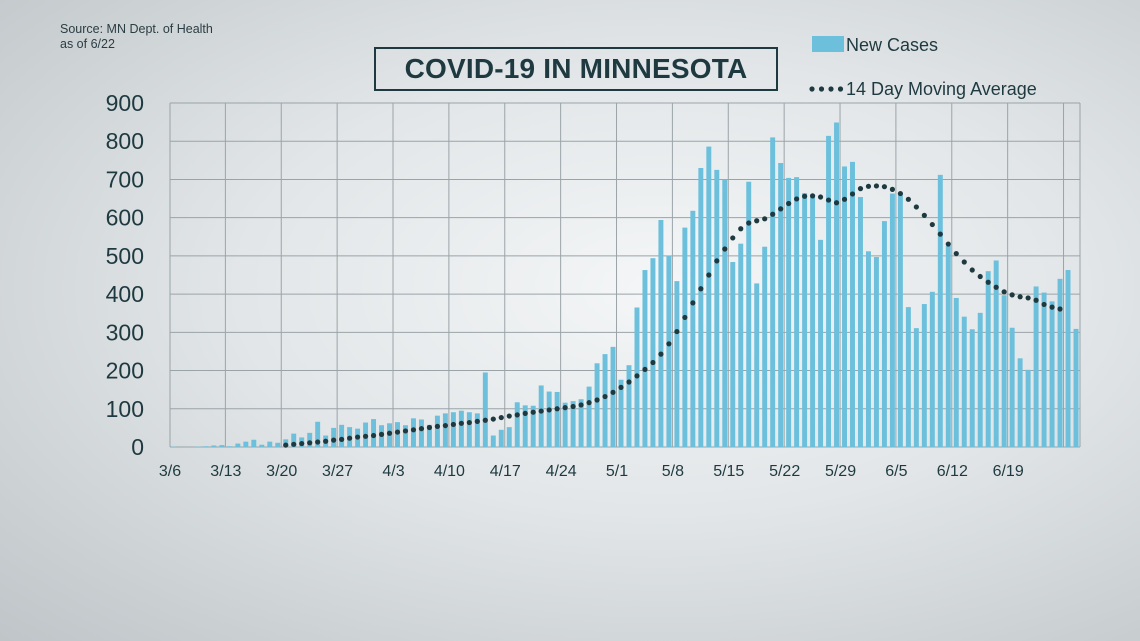  Describe the element at coordinates (1008, 471) in the screenshot. I see `x-tick-label: 6/19` at that location.